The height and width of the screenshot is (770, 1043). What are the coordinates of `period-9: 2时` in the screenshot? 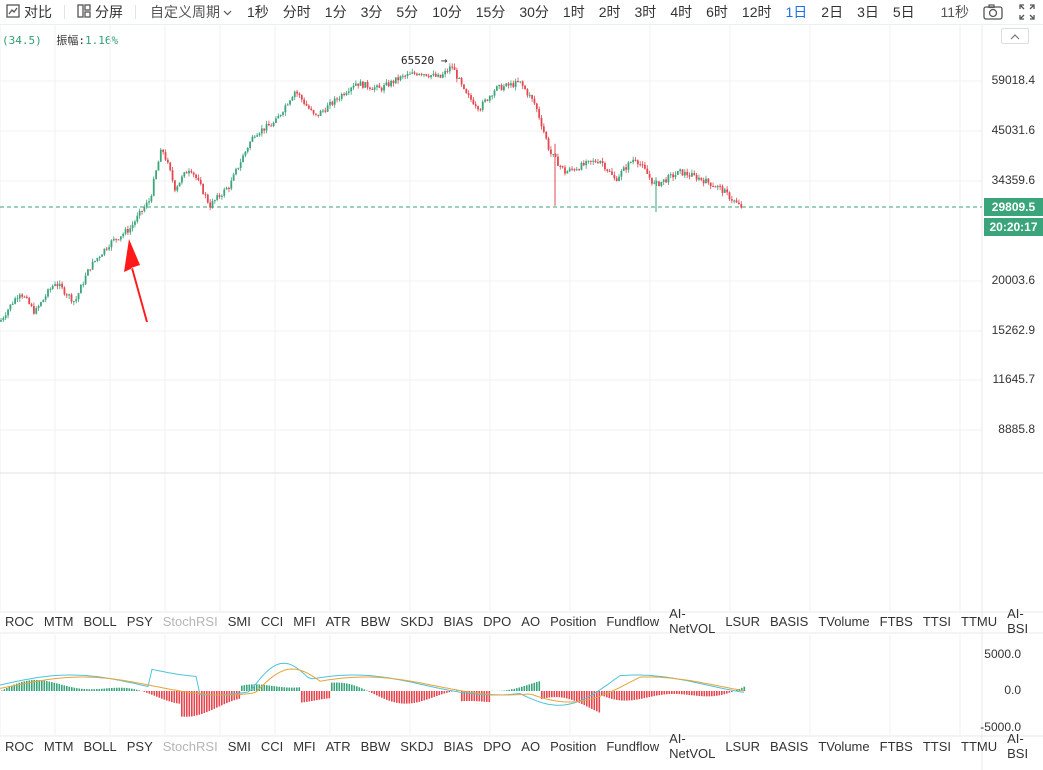 It's located at (609, 12).